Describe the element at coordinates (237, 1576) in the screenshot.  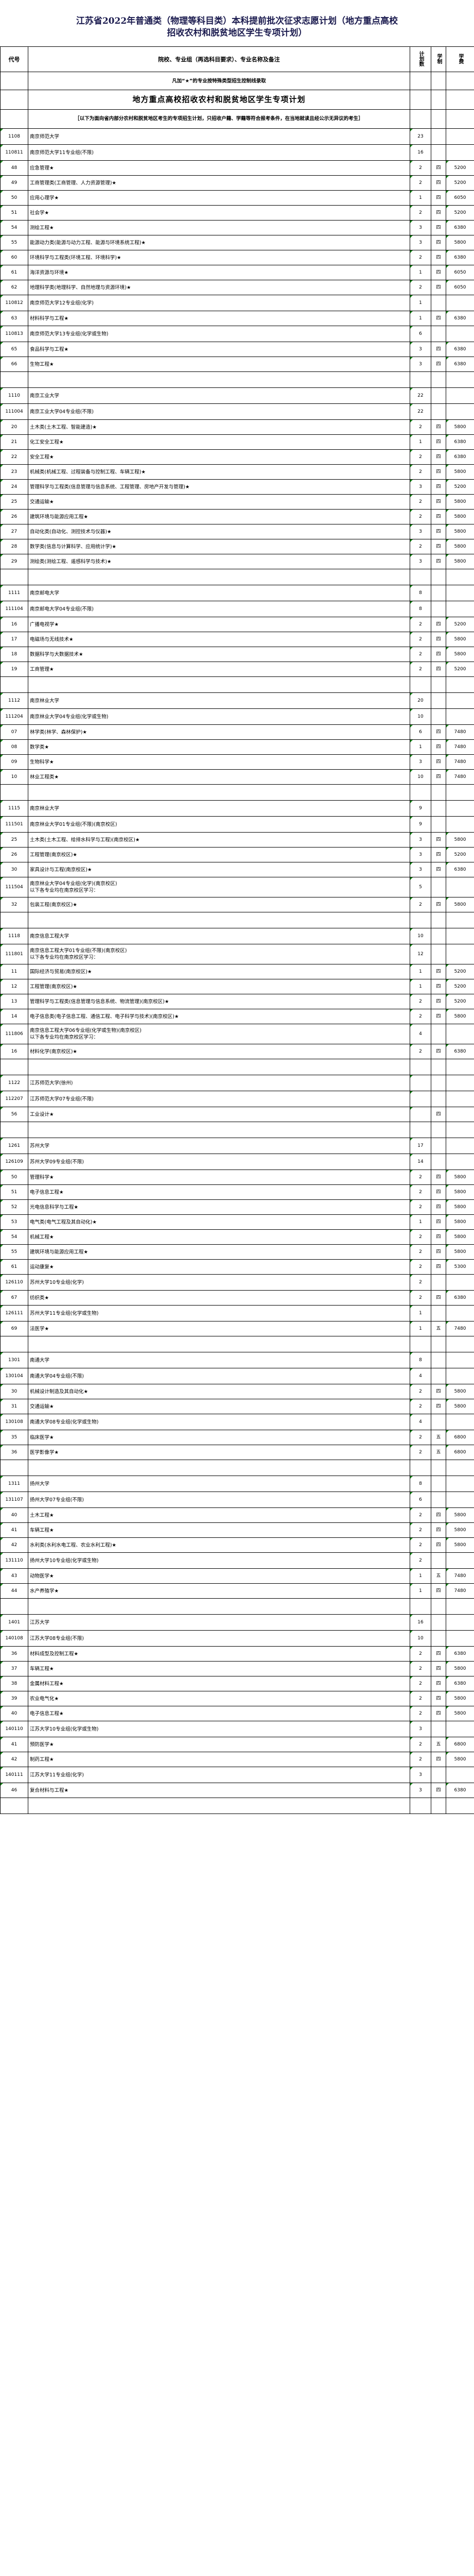
I see `table-row: 43 动物医学★ 1 五 7480` at that location.